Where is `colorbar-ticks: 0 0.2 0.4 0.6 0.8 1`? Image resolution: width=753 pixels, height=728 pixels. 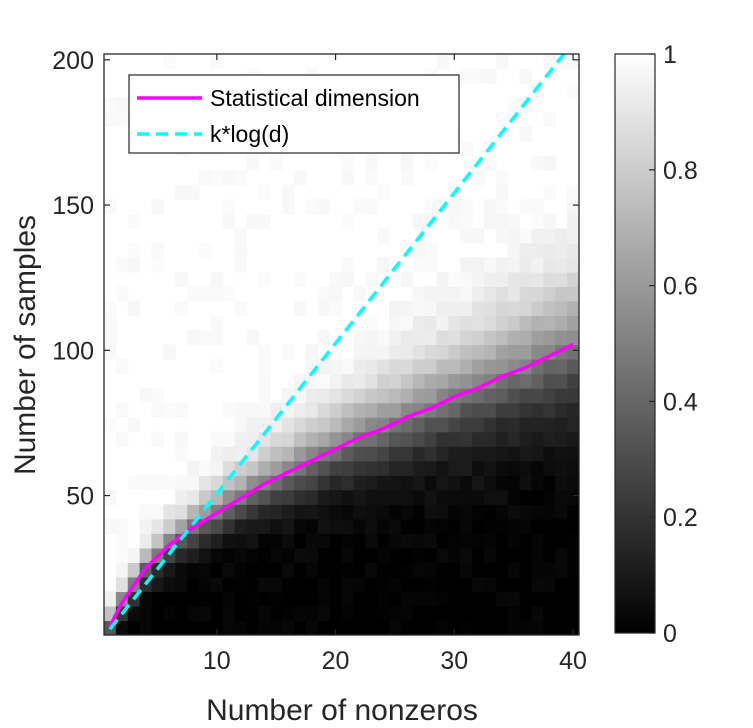
colorbar-ticks: 0 0.2 0.4 0.6 0.8 1 is located at coordinates (673, 344).